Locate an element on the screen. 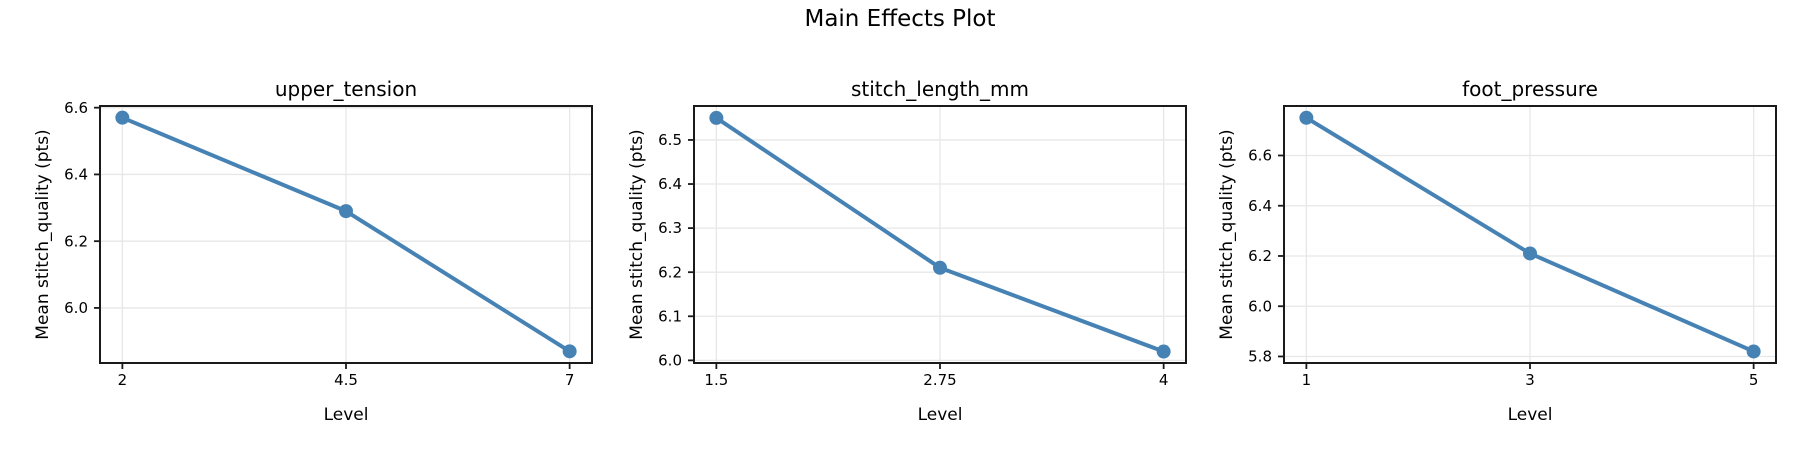 The width and height of the screenshot is (1800, 450). x-tick-label: 2.75 is located at coordinates (939, 380).